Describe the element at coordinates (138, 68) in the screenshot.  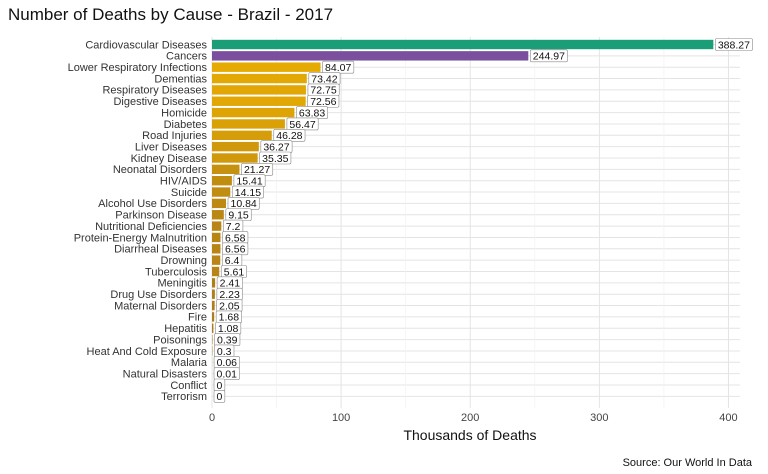
I see `category-label: Lower Respiratory Infections` at that location.